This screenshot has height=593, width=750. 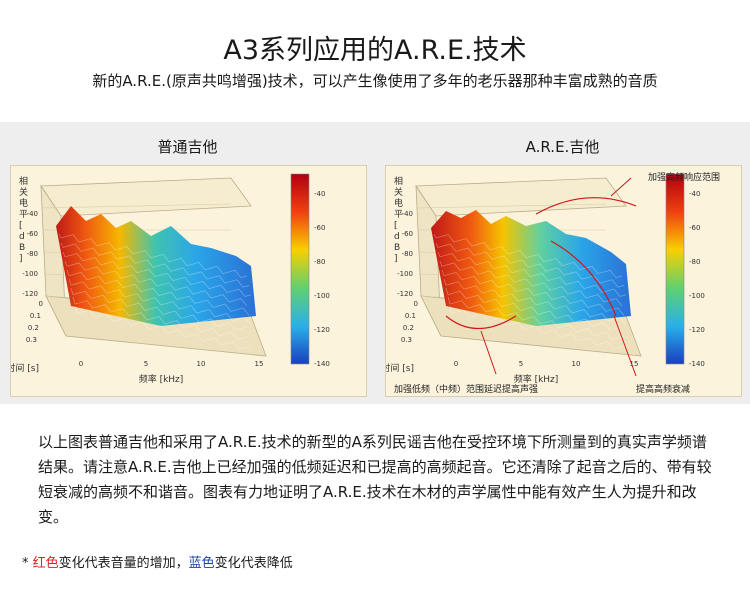 What do you see at coordinates (187, 147) in the screenshot?
I see `chart-title: 普通吉他` at bounding box center [187, 147].